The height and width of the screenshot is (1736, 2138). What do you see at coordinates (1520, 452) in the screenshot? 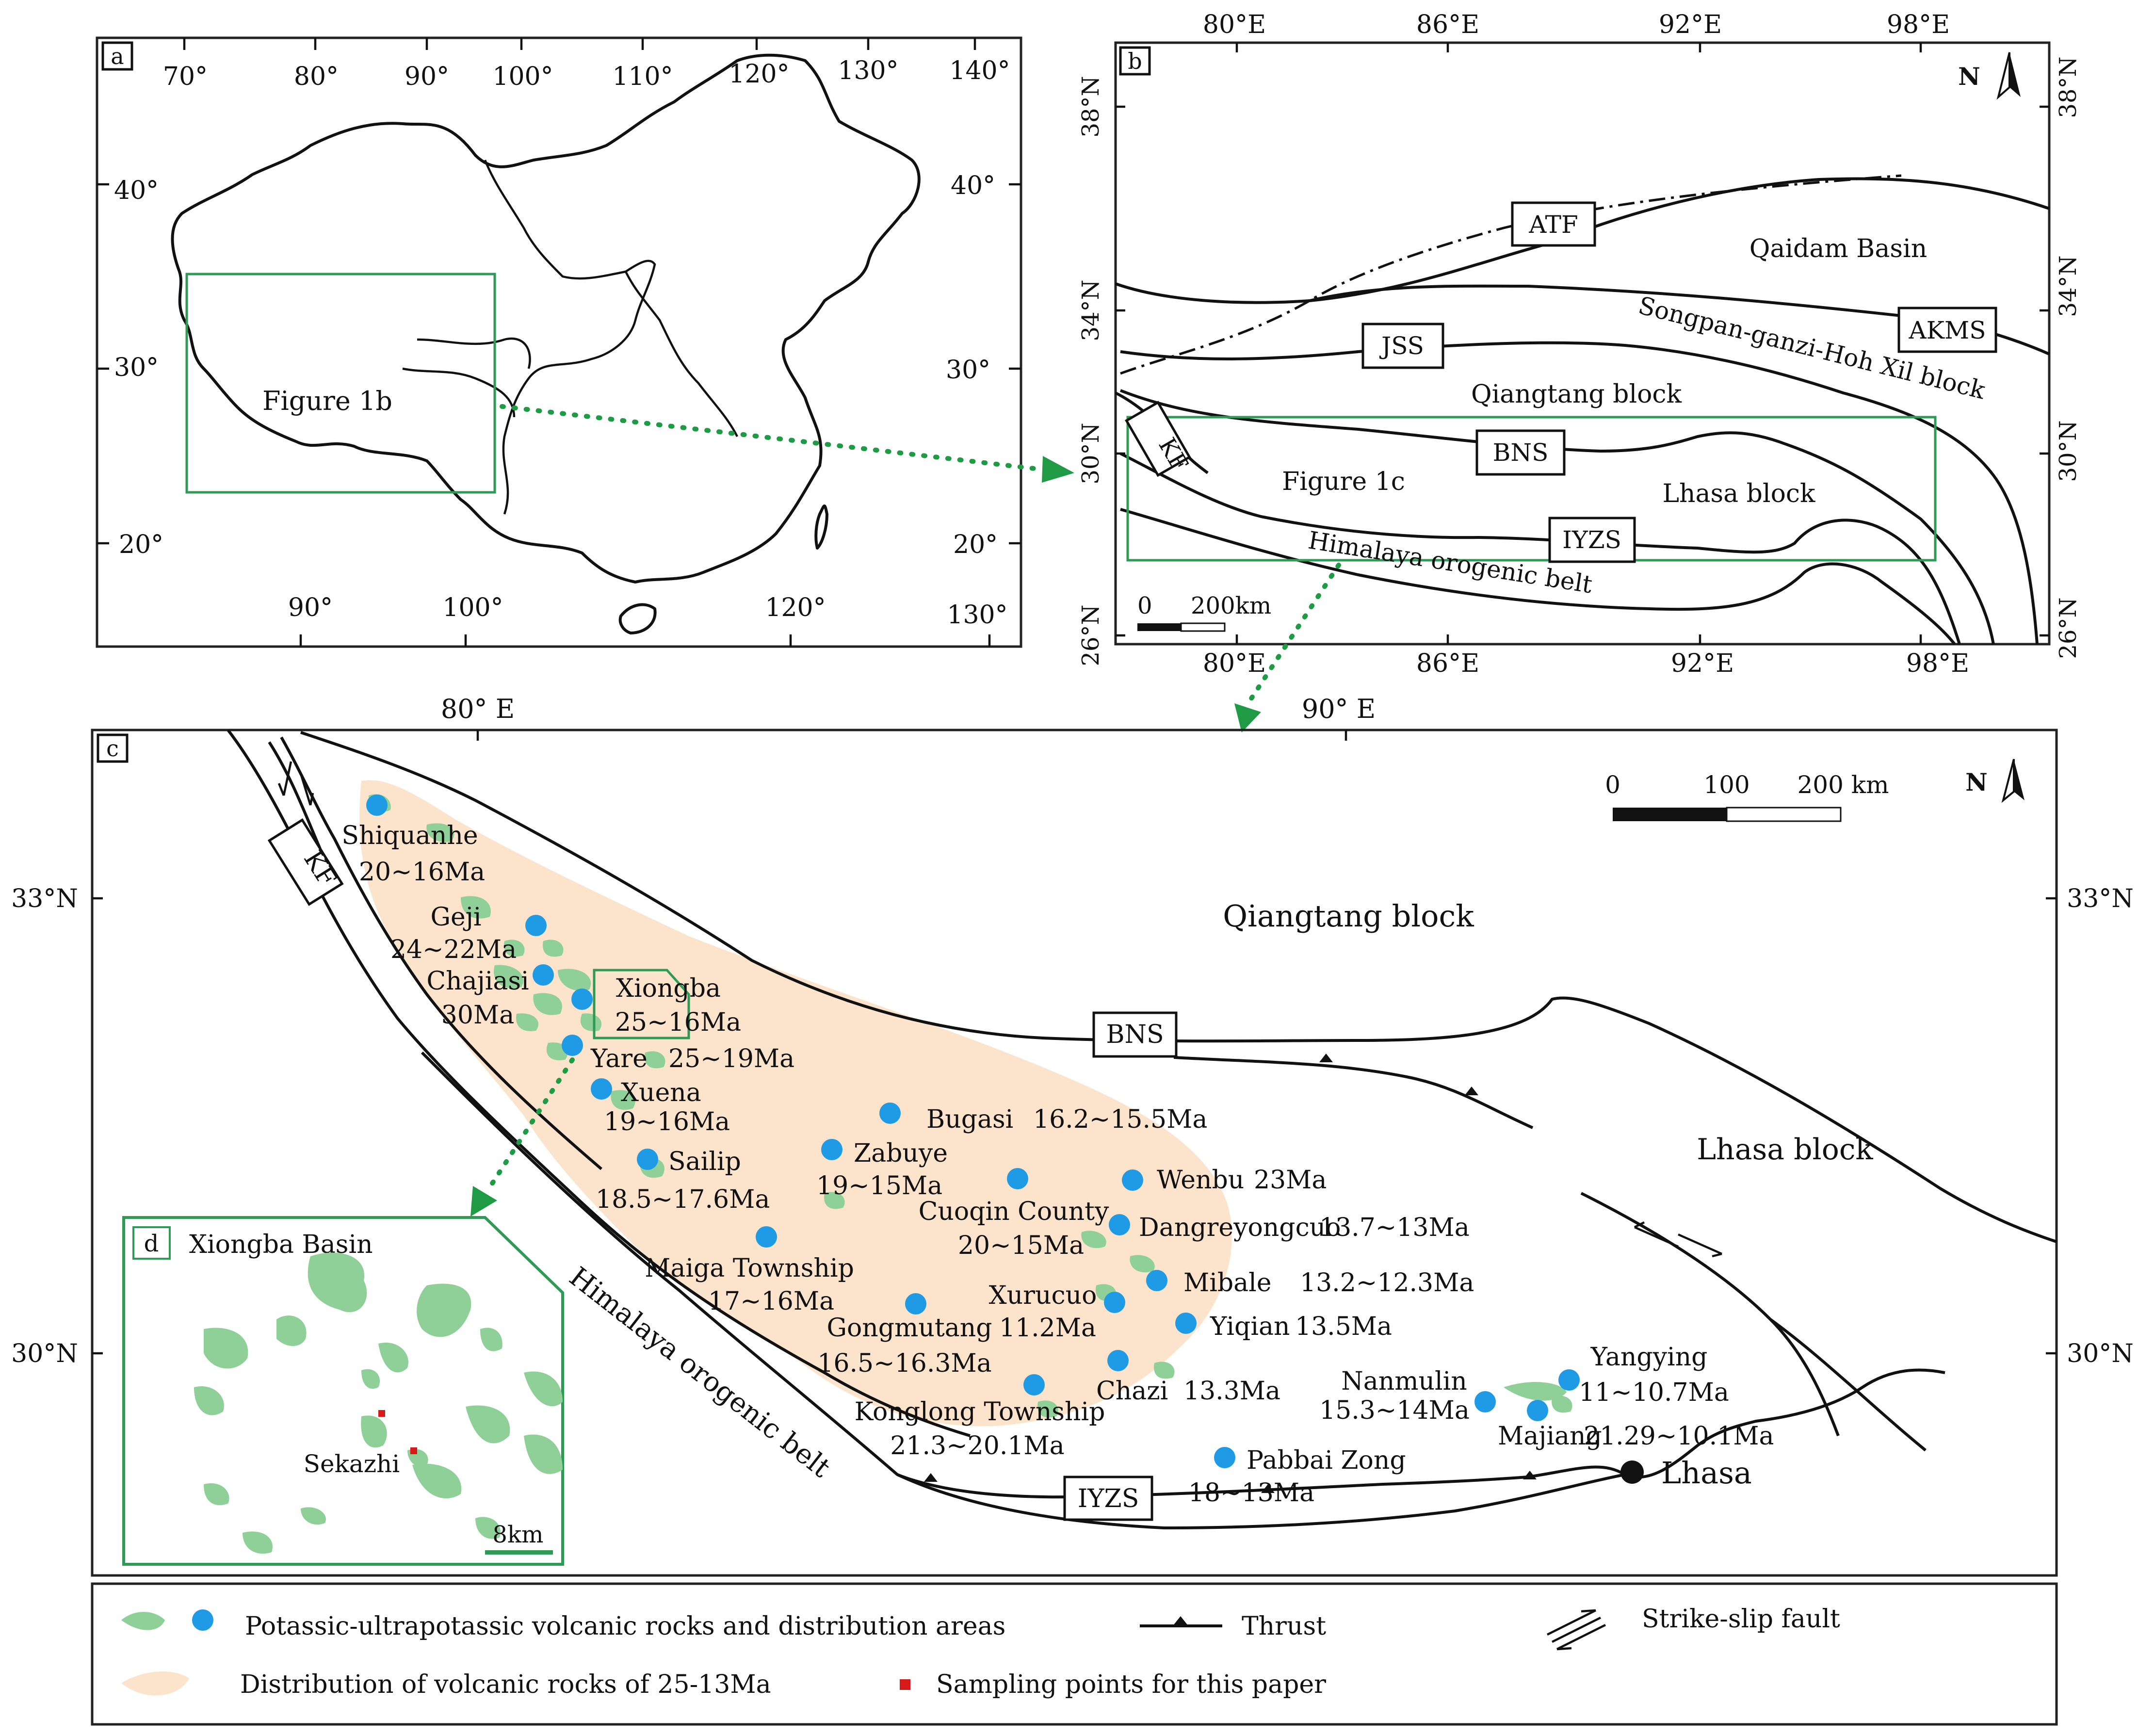
I see `bns-label-box` at bounding box center [1520, 452].